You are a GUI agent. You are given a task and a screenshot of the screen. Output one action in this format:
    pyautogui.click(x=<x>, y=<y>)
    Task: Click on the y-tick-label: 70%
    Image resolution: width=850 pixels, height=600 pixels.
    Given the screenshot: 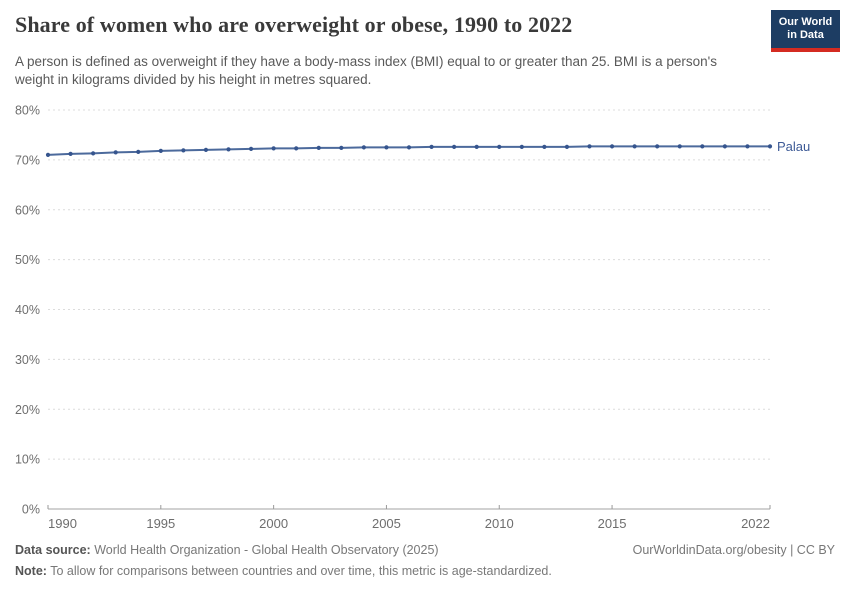 What is the action you would take?
    pyautogui.click(x=27, y=160)
    